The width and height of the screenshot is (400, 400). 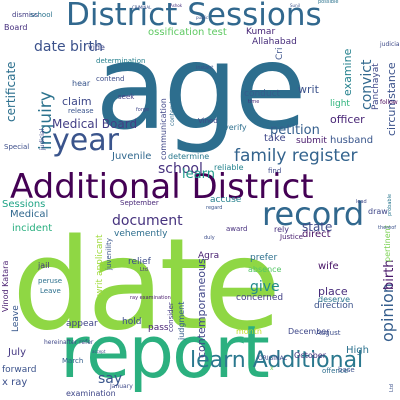 I want to click on word-verify: verify, so click(x=235, y=127).